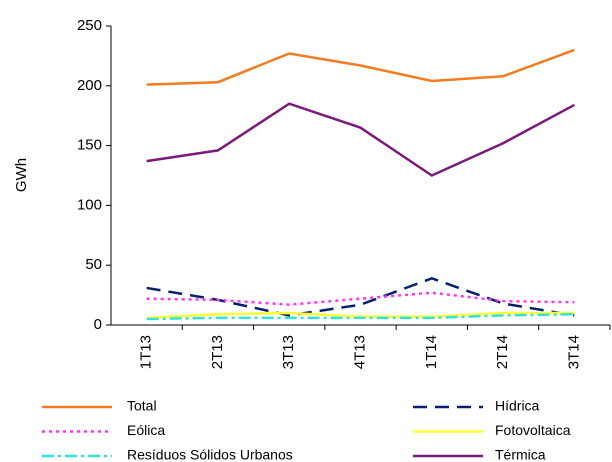  Describe the element at coordinates (98, 324) in the screenshot. I see `y-tick-label: 0` at that location.